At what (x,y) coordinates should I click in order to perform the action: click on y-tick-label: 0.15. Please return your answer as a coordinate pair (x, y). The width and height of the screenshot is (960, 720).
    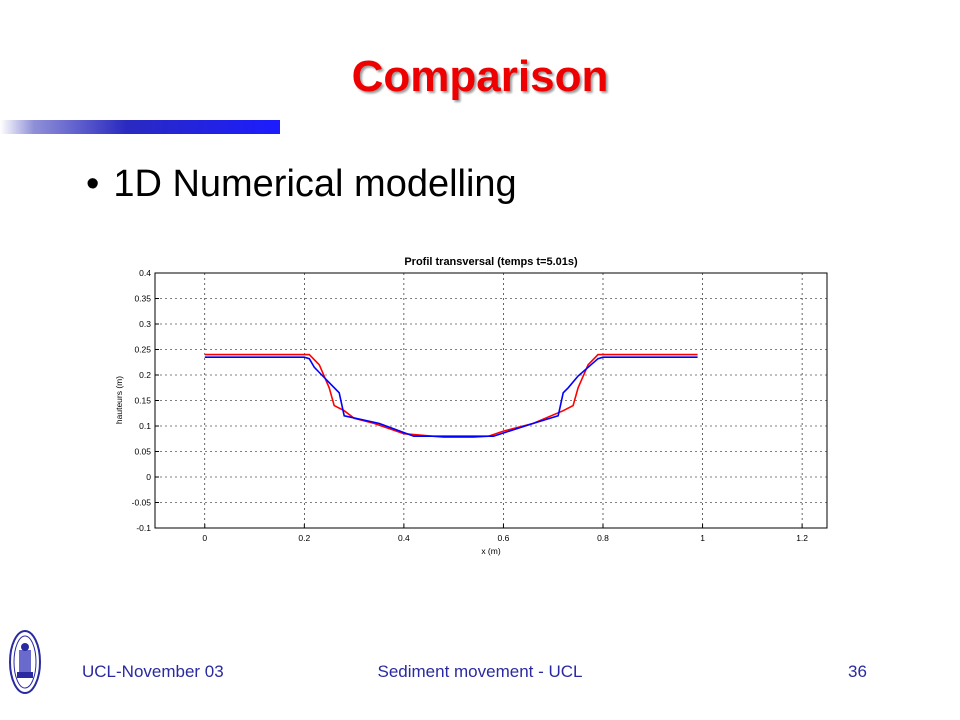
    Looking at the image, I should click on (142, 401).